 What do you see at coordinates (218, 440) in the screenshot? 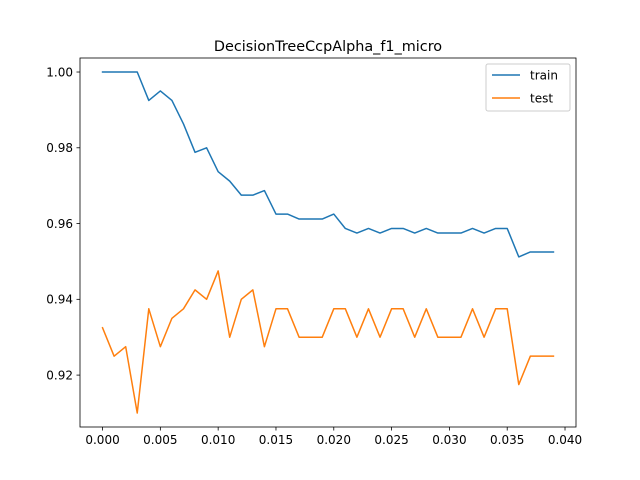
I see `x-tick-label: 0.010` at bounding box center [218, 440].